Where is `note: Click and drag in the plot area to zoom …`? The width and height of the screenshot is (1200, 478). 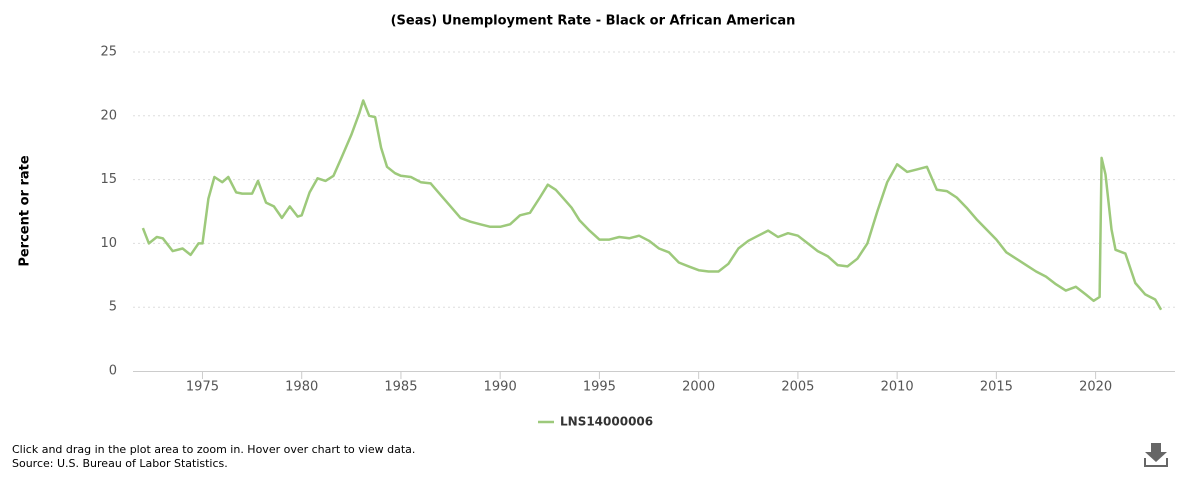
note: Click and drag in the plot area to zoom … is located at coordinates (213, 449).